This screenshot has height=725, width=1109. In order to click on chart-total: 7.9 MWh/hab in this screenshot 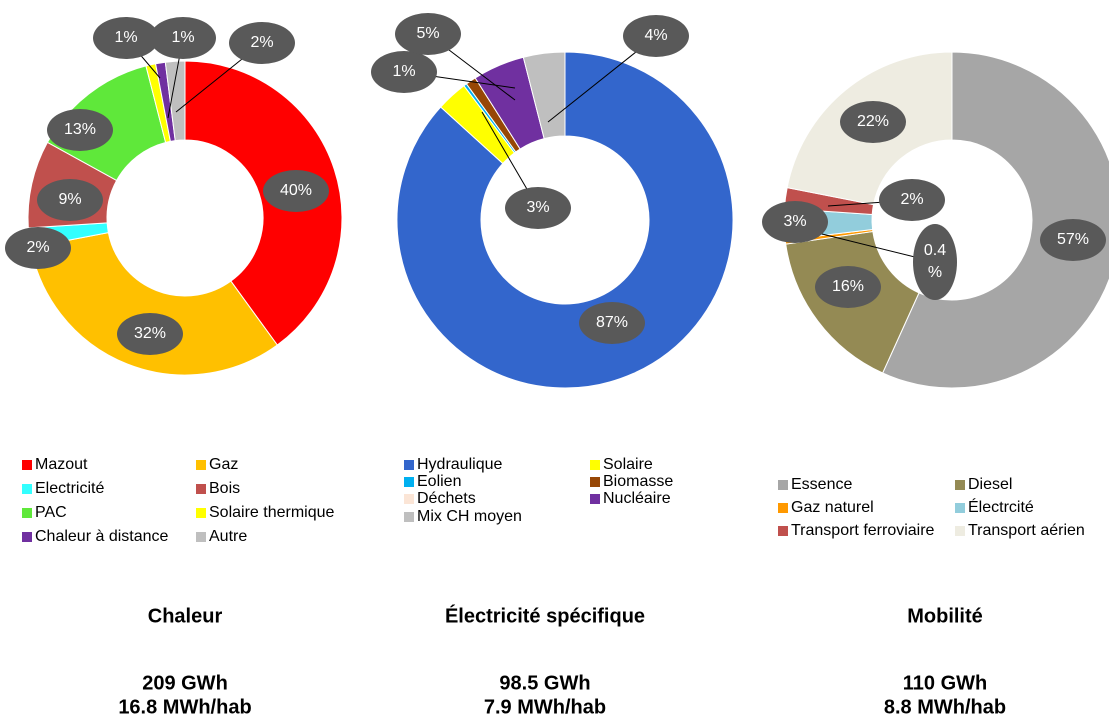, I will do `click(545, 707)`.